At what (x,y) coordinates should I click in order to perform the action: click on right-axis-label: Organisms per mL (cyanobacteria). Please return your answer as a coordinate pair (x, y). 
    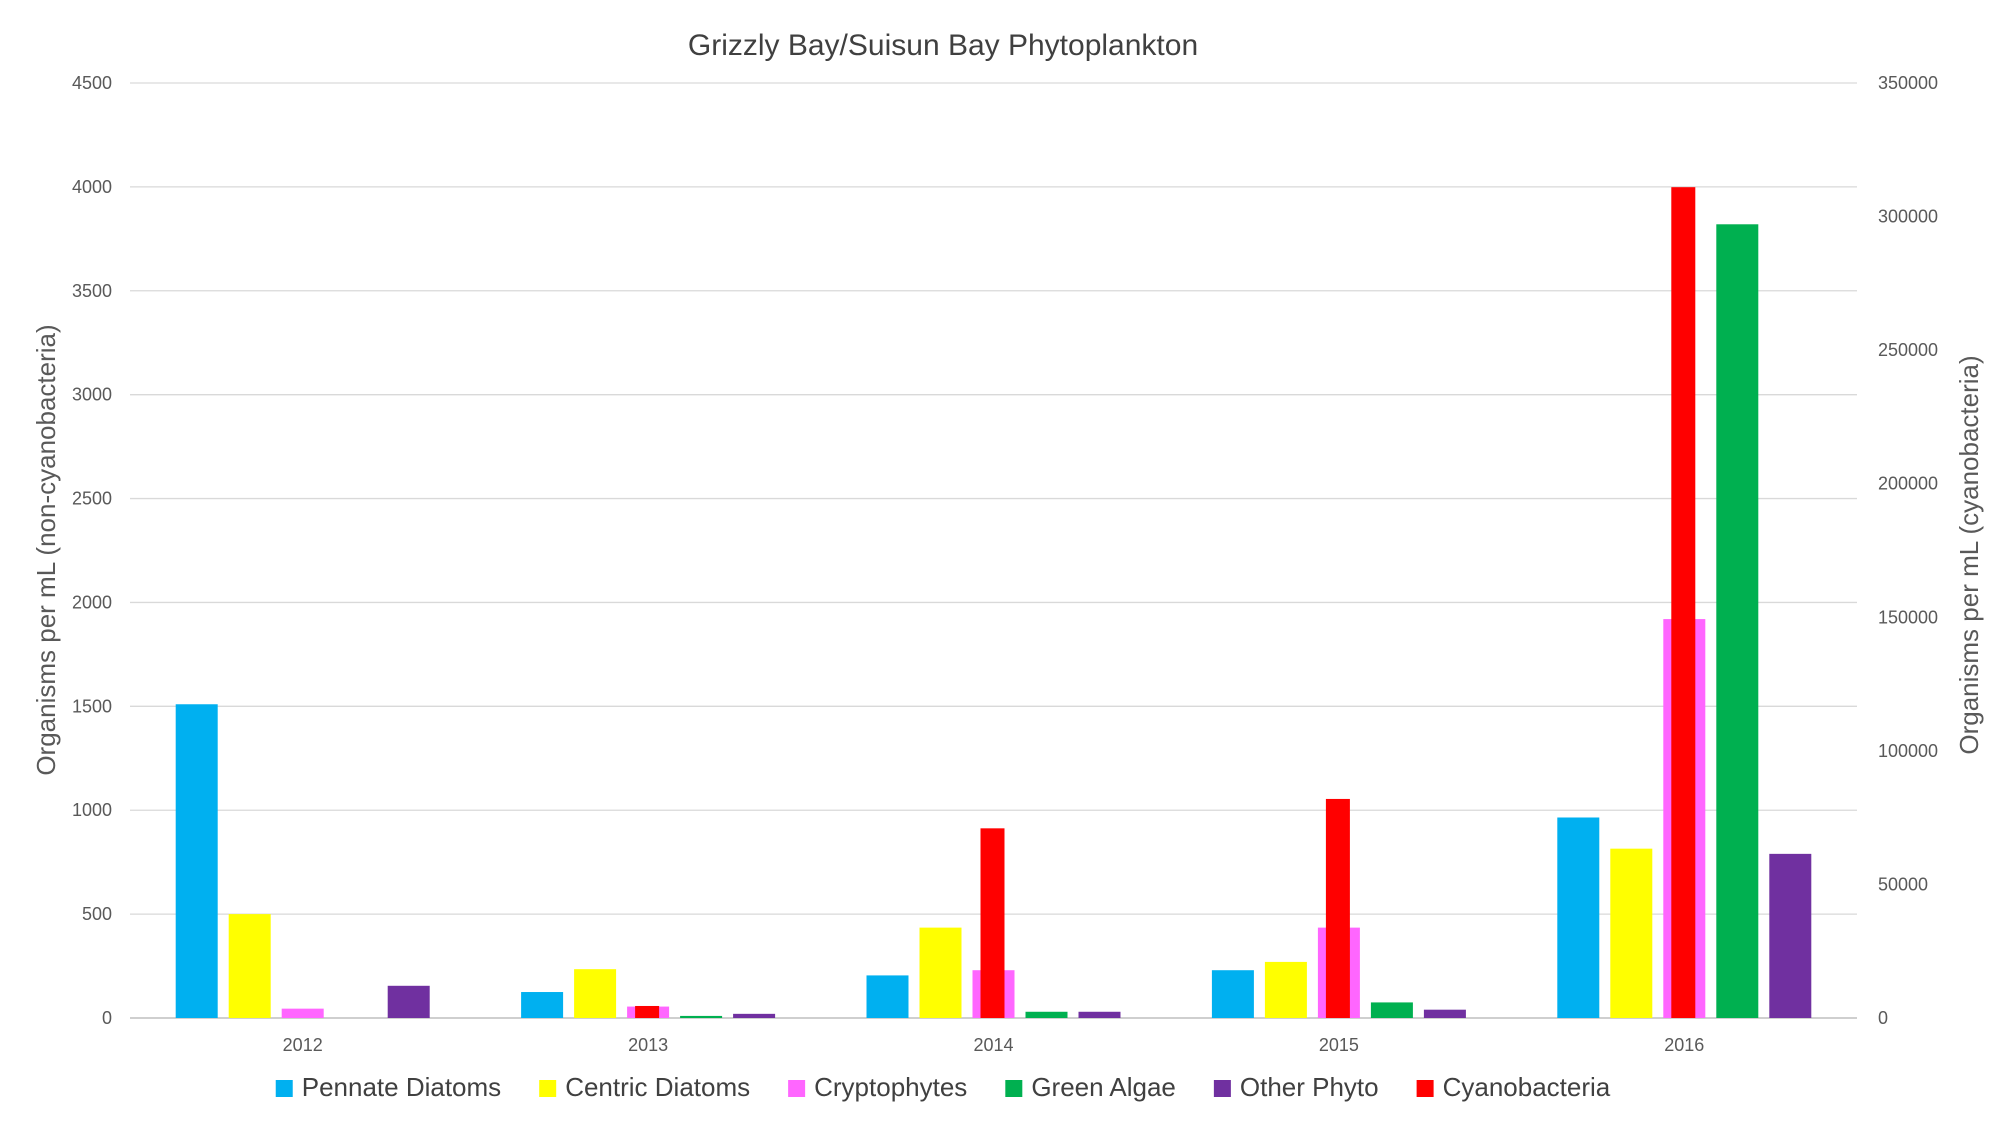
    Looking at the image, I should click on (1969, 554).